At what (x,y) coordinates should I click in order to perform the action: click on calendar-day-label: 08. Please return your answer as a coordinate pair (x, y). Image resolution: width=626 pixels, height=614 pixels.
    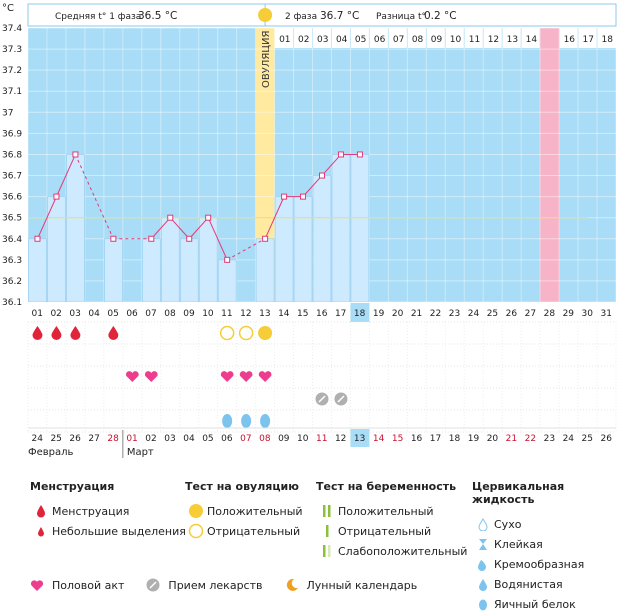
    Looking at the image, I should click on (265, 439).